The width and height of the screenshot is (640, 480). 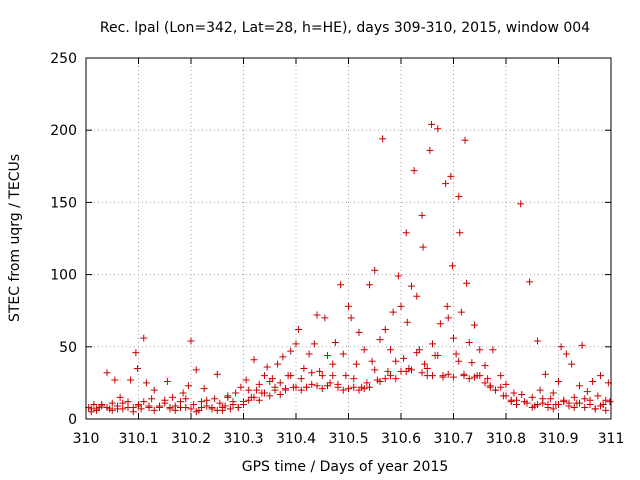 I want to click on x-tick-label: 310.9, so click(x=558, y=439).